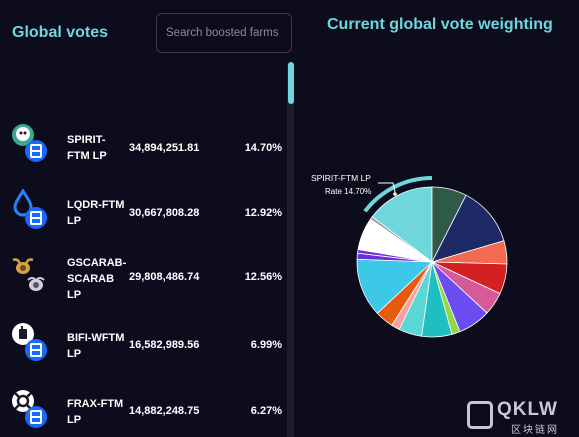 This screenshot has width=579, height=437. I want to click on farm-row-spirit-ftm: SPIRIT-FTM LP 34,894,251.81 14.70%, so click(142, 148).